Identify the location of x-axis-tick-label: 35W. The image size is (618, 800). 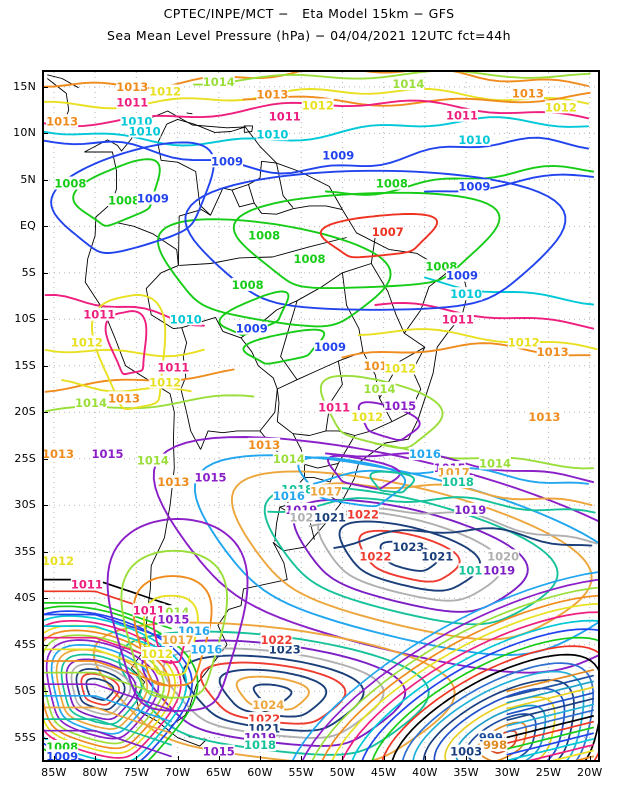
(466, 772).